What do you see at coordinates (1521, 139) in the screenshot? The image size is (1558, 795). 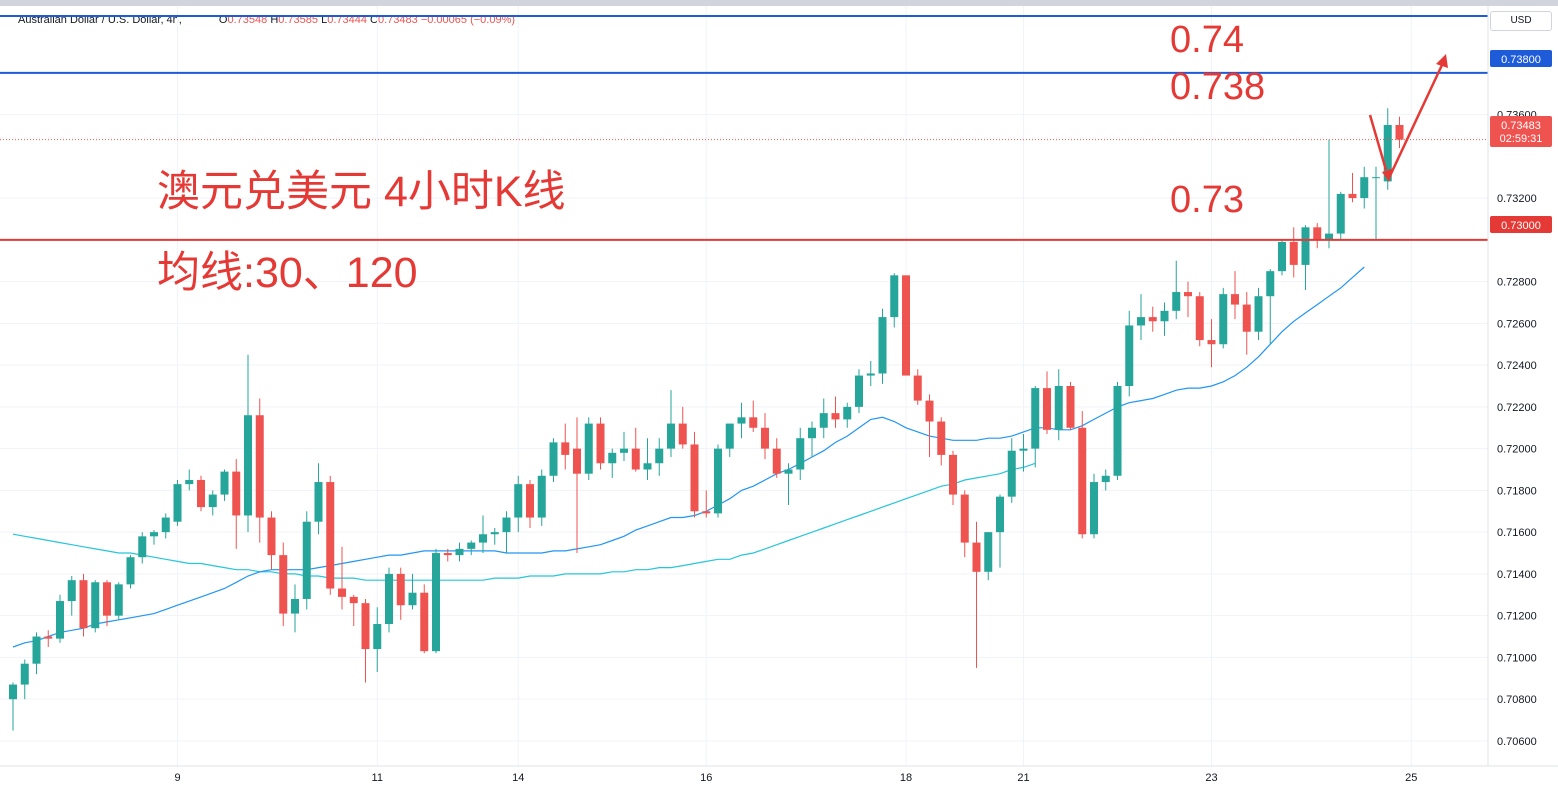 I see `badge-countdown-text: 02:59:31` at bounding box center [1521, 139].